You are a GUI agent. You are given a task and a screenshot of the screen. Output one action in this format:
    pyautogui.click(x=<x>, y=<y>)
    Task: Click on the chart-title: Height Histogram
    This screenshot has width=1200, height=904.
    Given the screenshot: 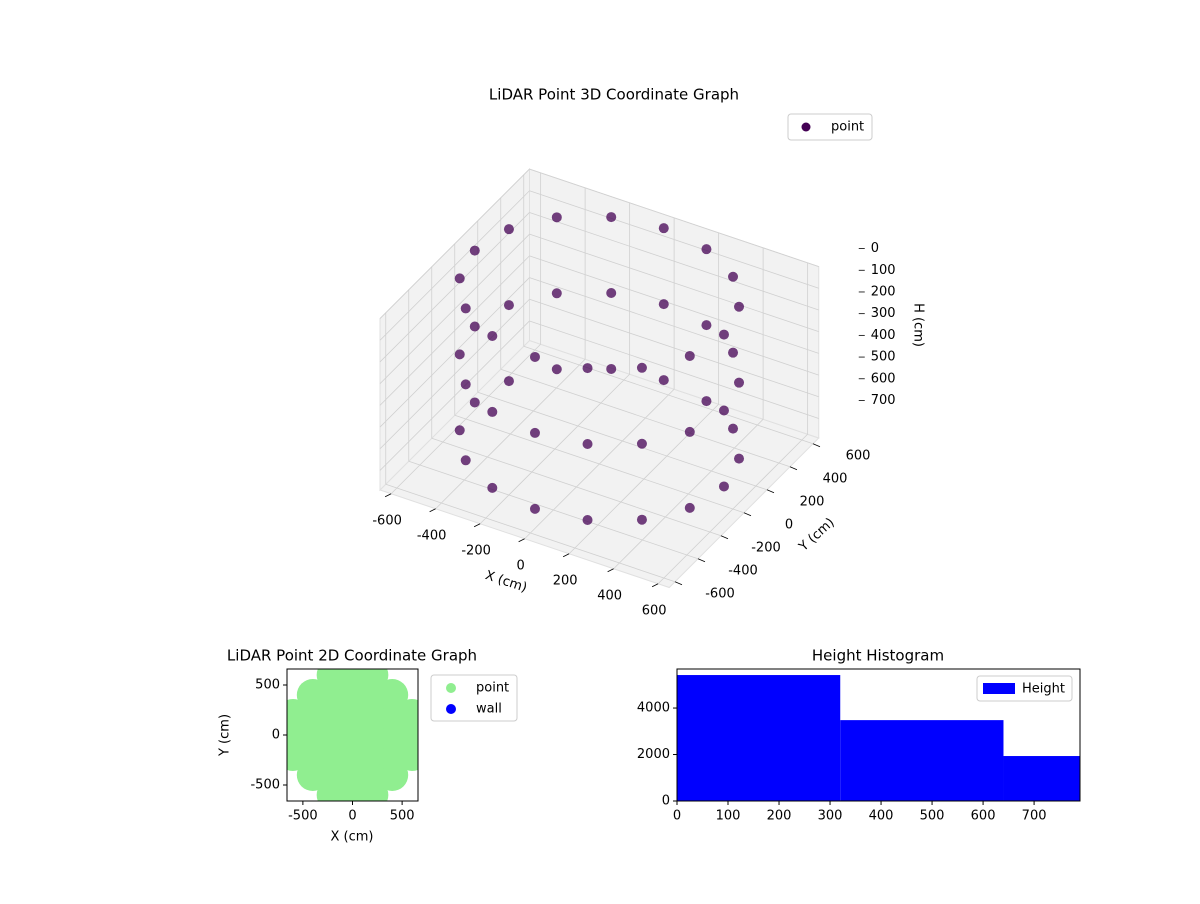 What is the action you would take?
    pyautogui.click(x=878, y=656)
    